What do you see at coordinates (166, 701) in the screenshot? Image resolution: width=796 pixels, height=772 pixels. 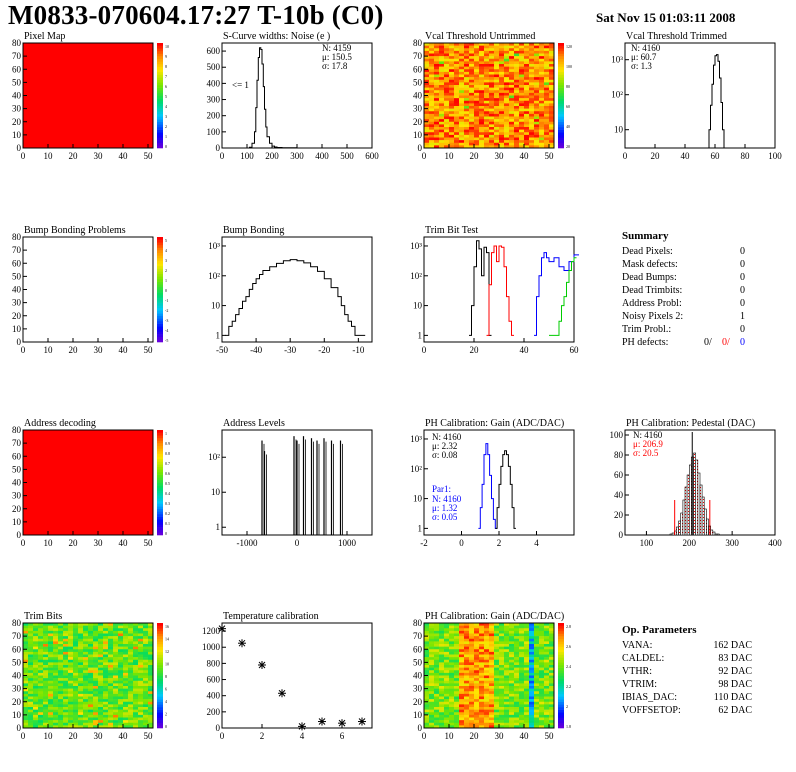 I see `trim-bits-scale-label: 4` at bounding box center [166, 701].